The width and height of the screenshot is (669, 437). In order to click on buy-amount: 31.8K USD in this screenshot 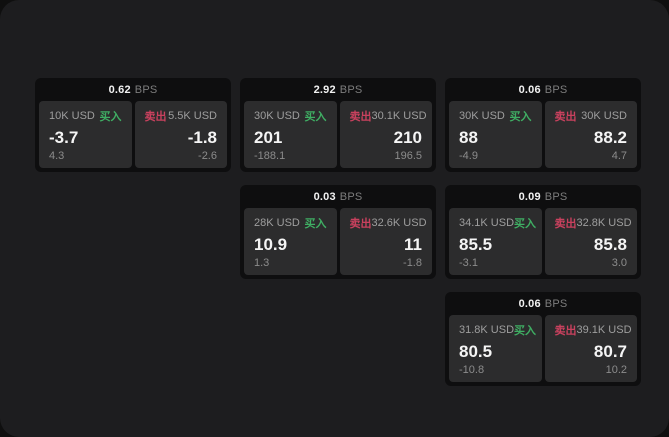, I will do `click(487, 330)`.